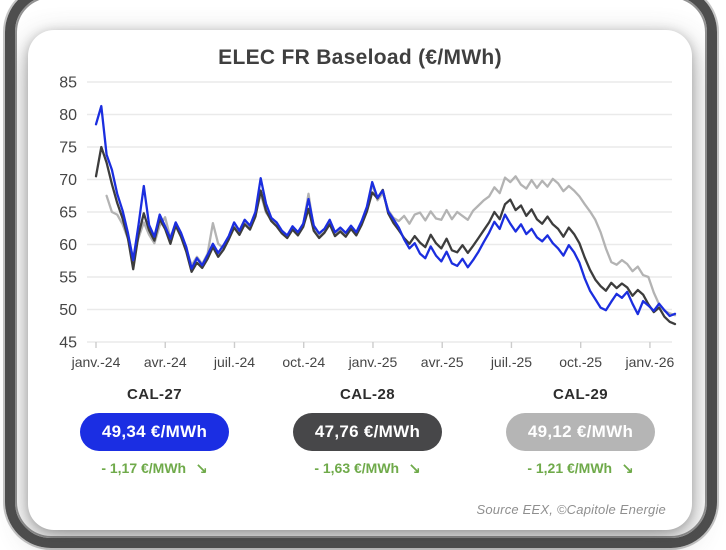  I want to click on svg-text: janv.-24, so click(96, 362).